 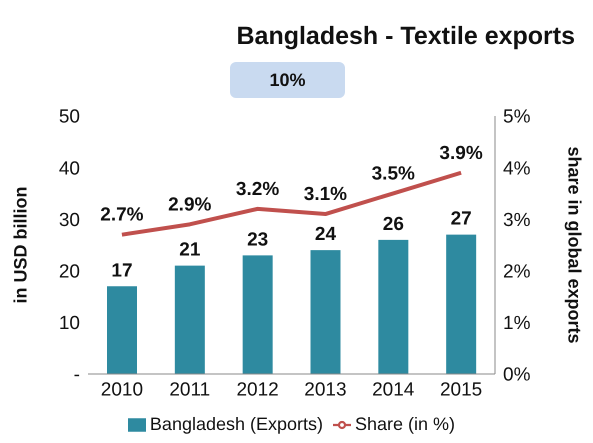 I want to click on data-label: 21, so click(x=190, y=250).